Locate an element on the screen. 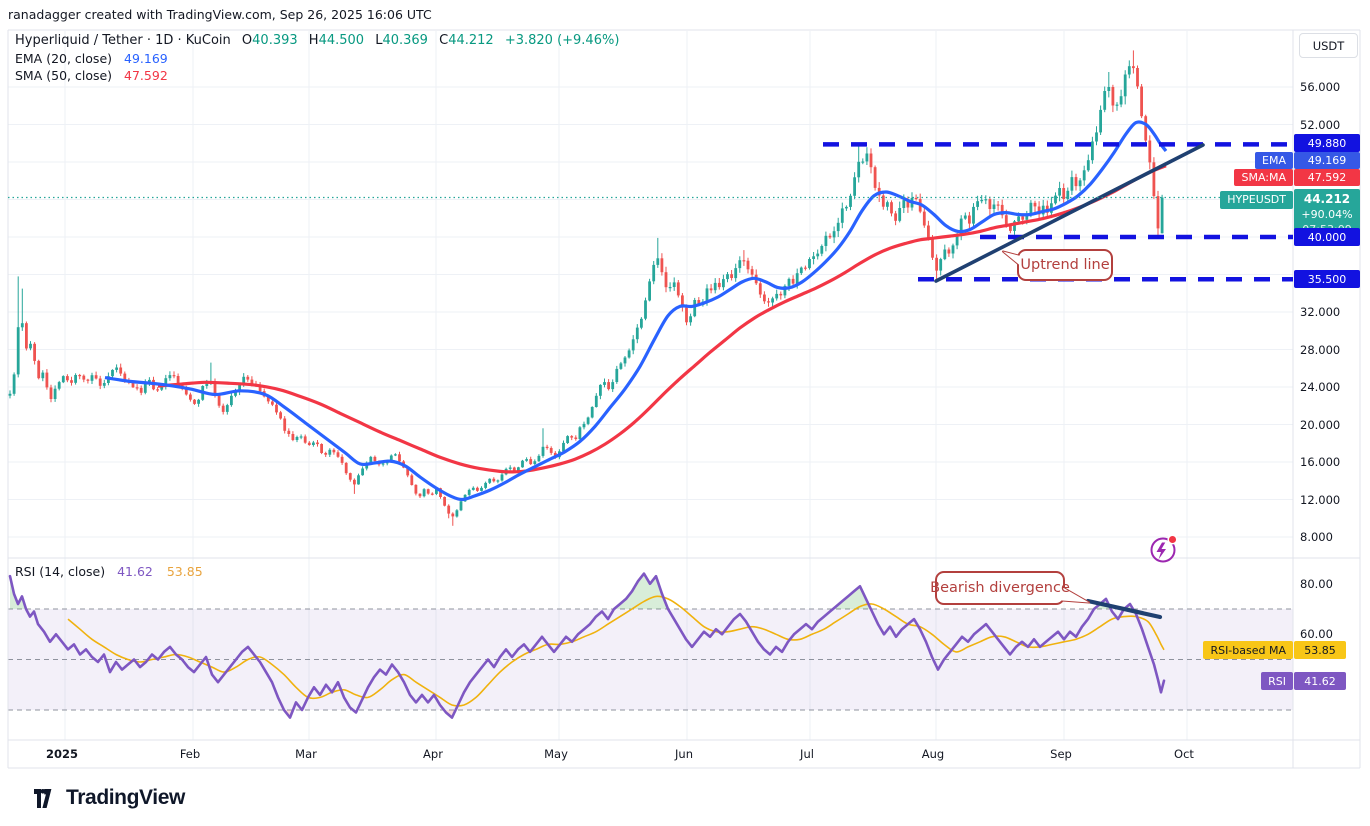 The image size is (1370, 826). sma-legend-row: SMA (50, close) 47.592 is located at coordinates (91, 75).